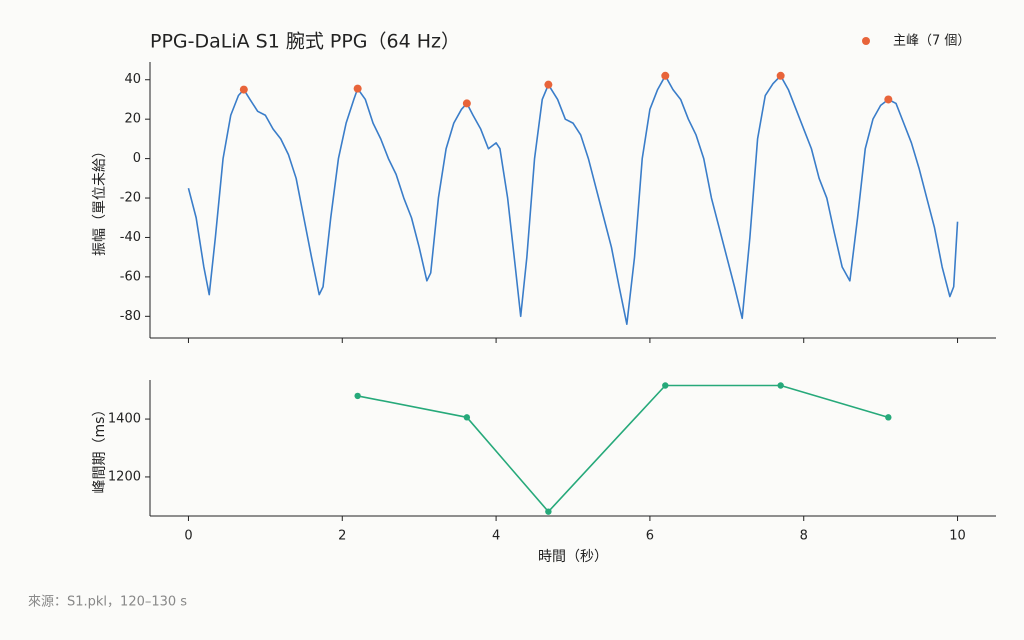  Describe the element at coordinates (496, 536) in the screenshot. I see `x-tick-label: 4` at that location.